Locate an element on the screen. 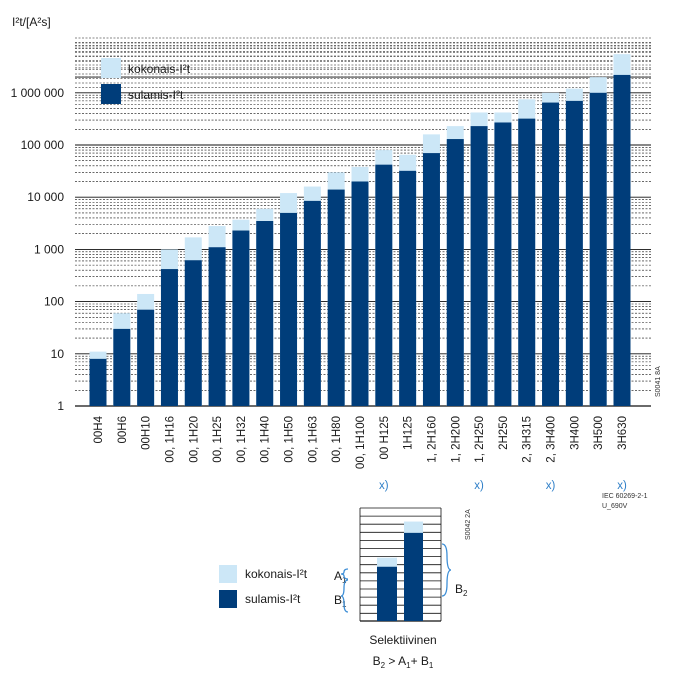  y-tick-label: 1 000 is located at coordinates (49, 249).